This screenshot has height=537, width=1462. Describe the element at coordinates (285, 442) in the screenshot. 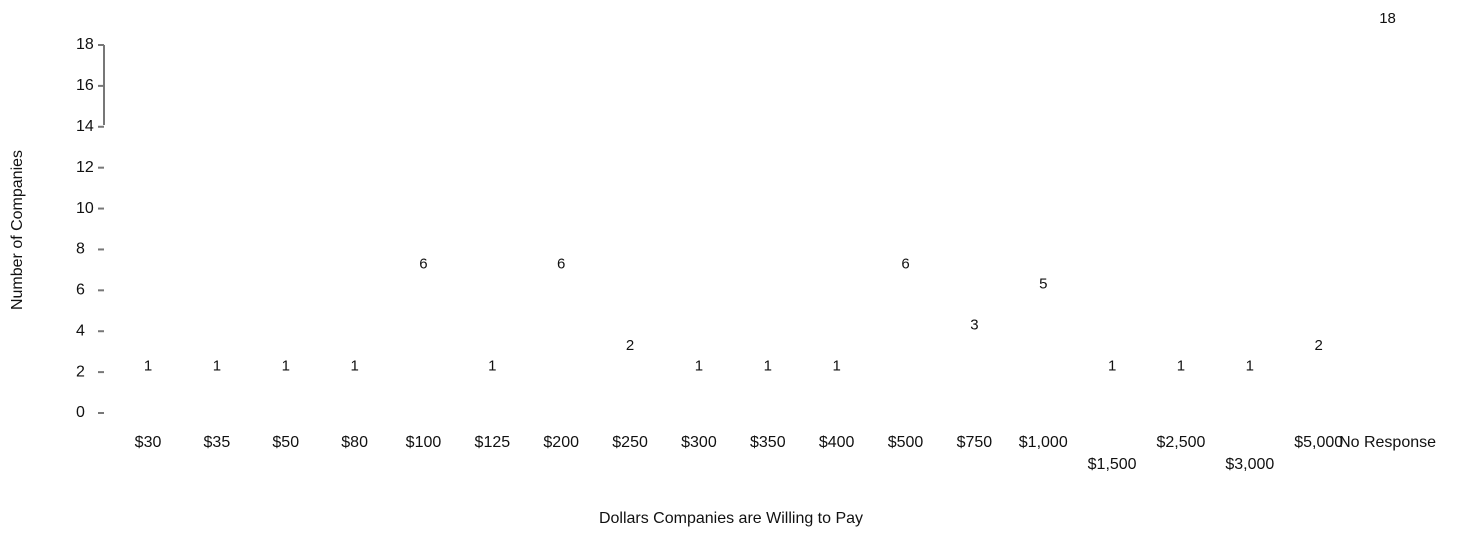

I see `x-tick-label: $50` at that location.